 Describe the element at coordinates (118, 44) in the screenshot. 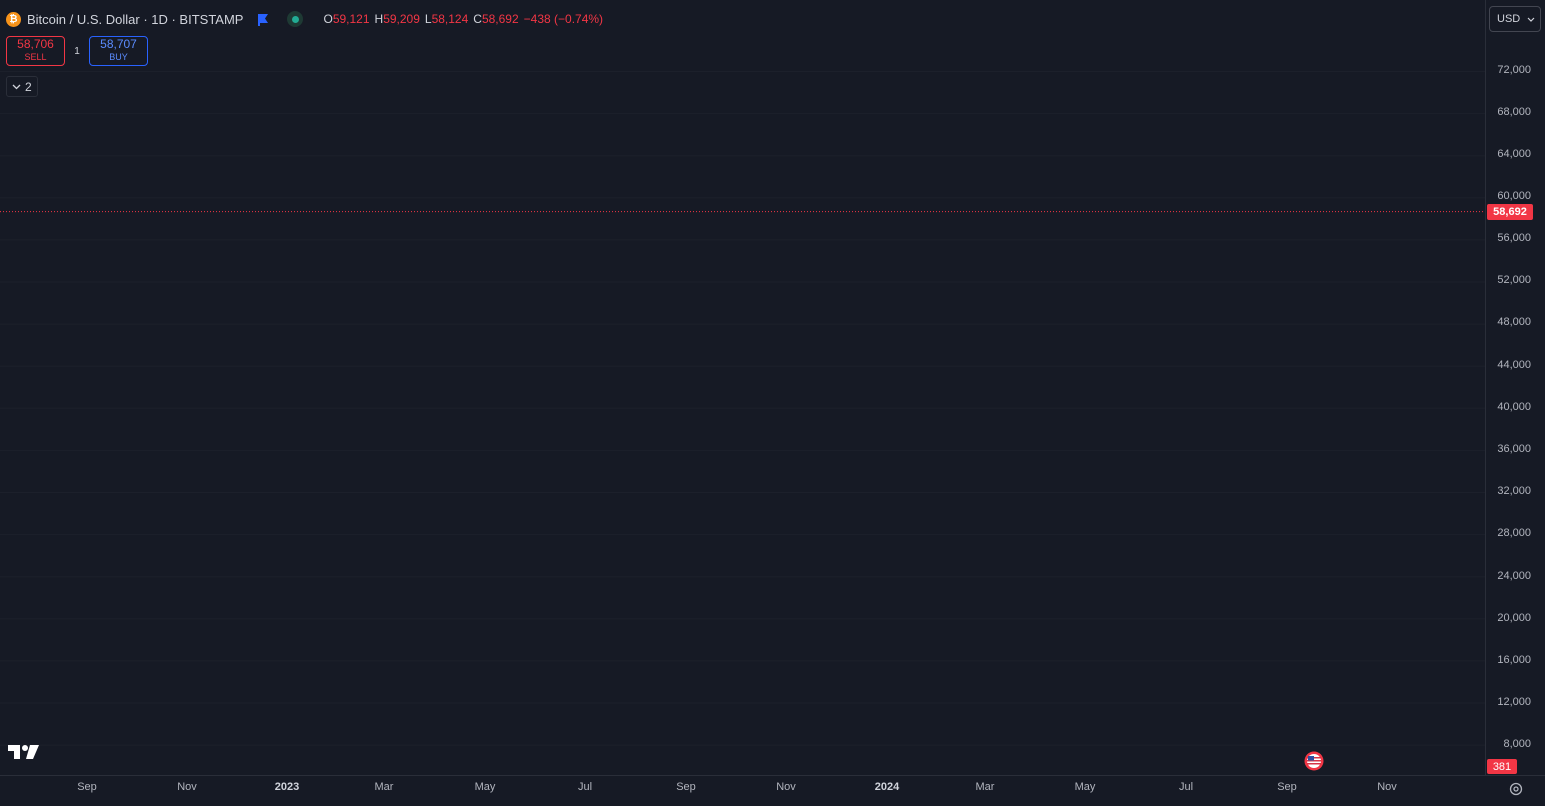

I see `buy-price: 58,707` at that location.